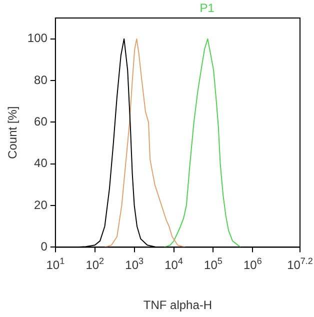 The image size is (314, 317). Describe the element at coordinates (41, 79) in the screenshot. I see `y-tick-label: 80` at that location.